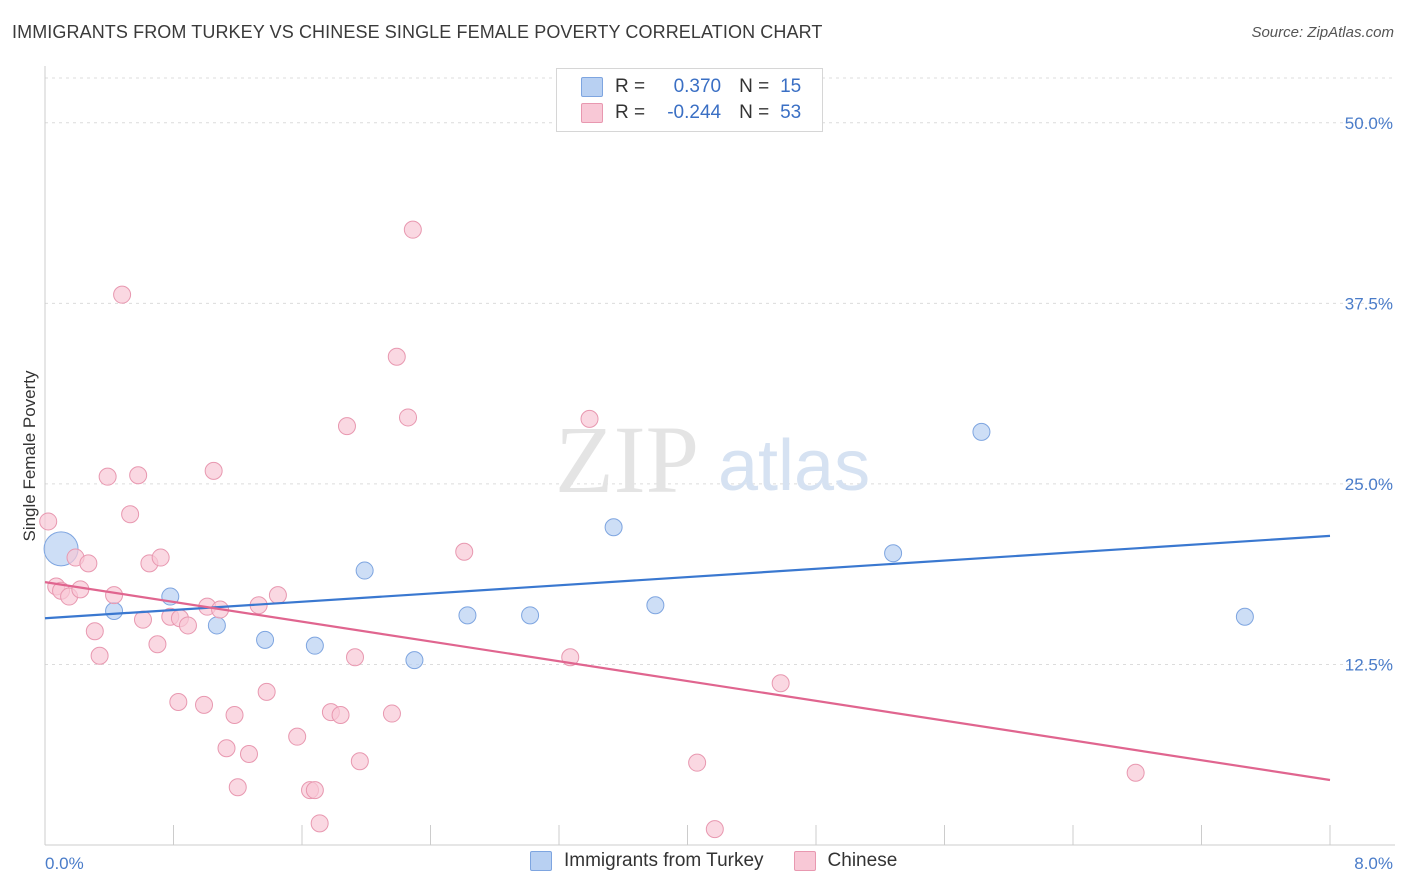 This screenshot has width=1406, height=892. What do you see at coordinates (862, 860) in the screenshot?
I see `legend-label-chinese: Chinese` at bounding box center [862, 860].